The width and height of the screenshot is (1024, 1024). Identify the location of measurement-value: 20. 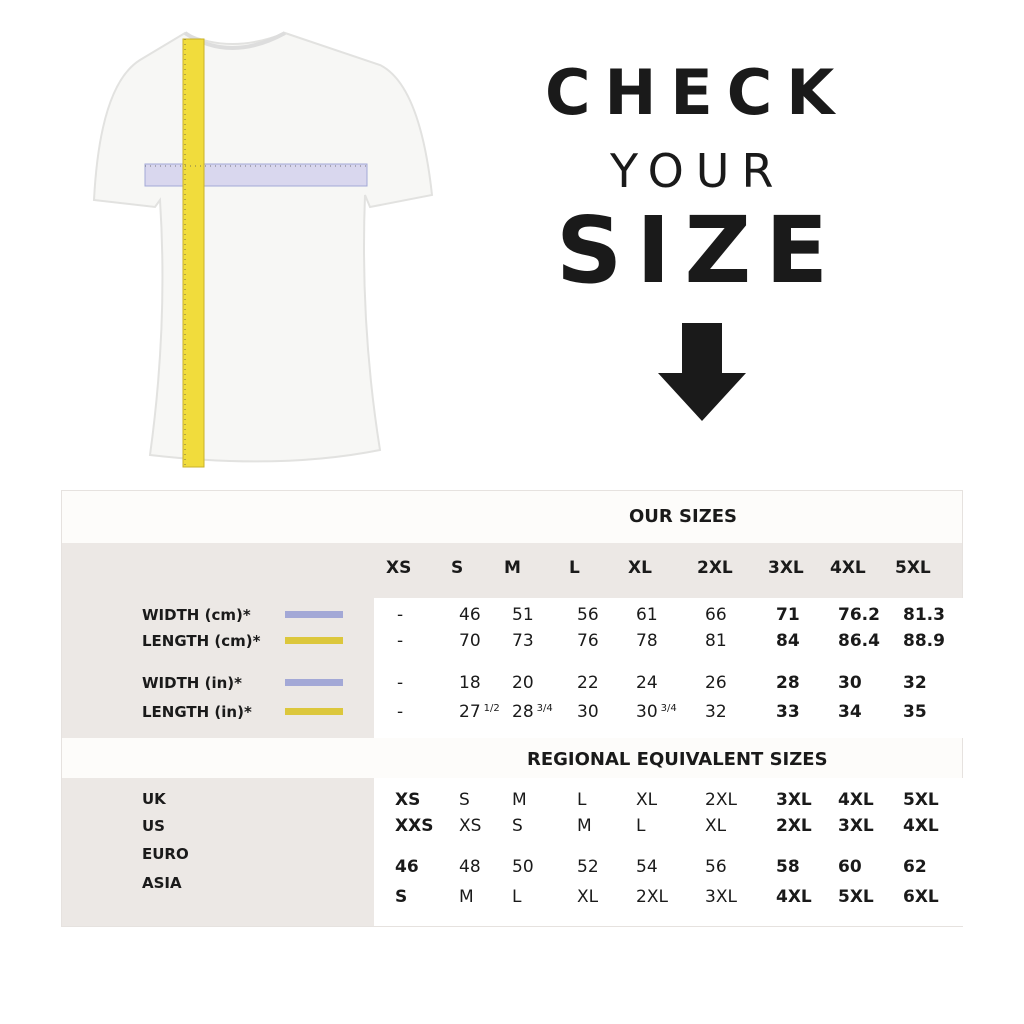
(523, 683).